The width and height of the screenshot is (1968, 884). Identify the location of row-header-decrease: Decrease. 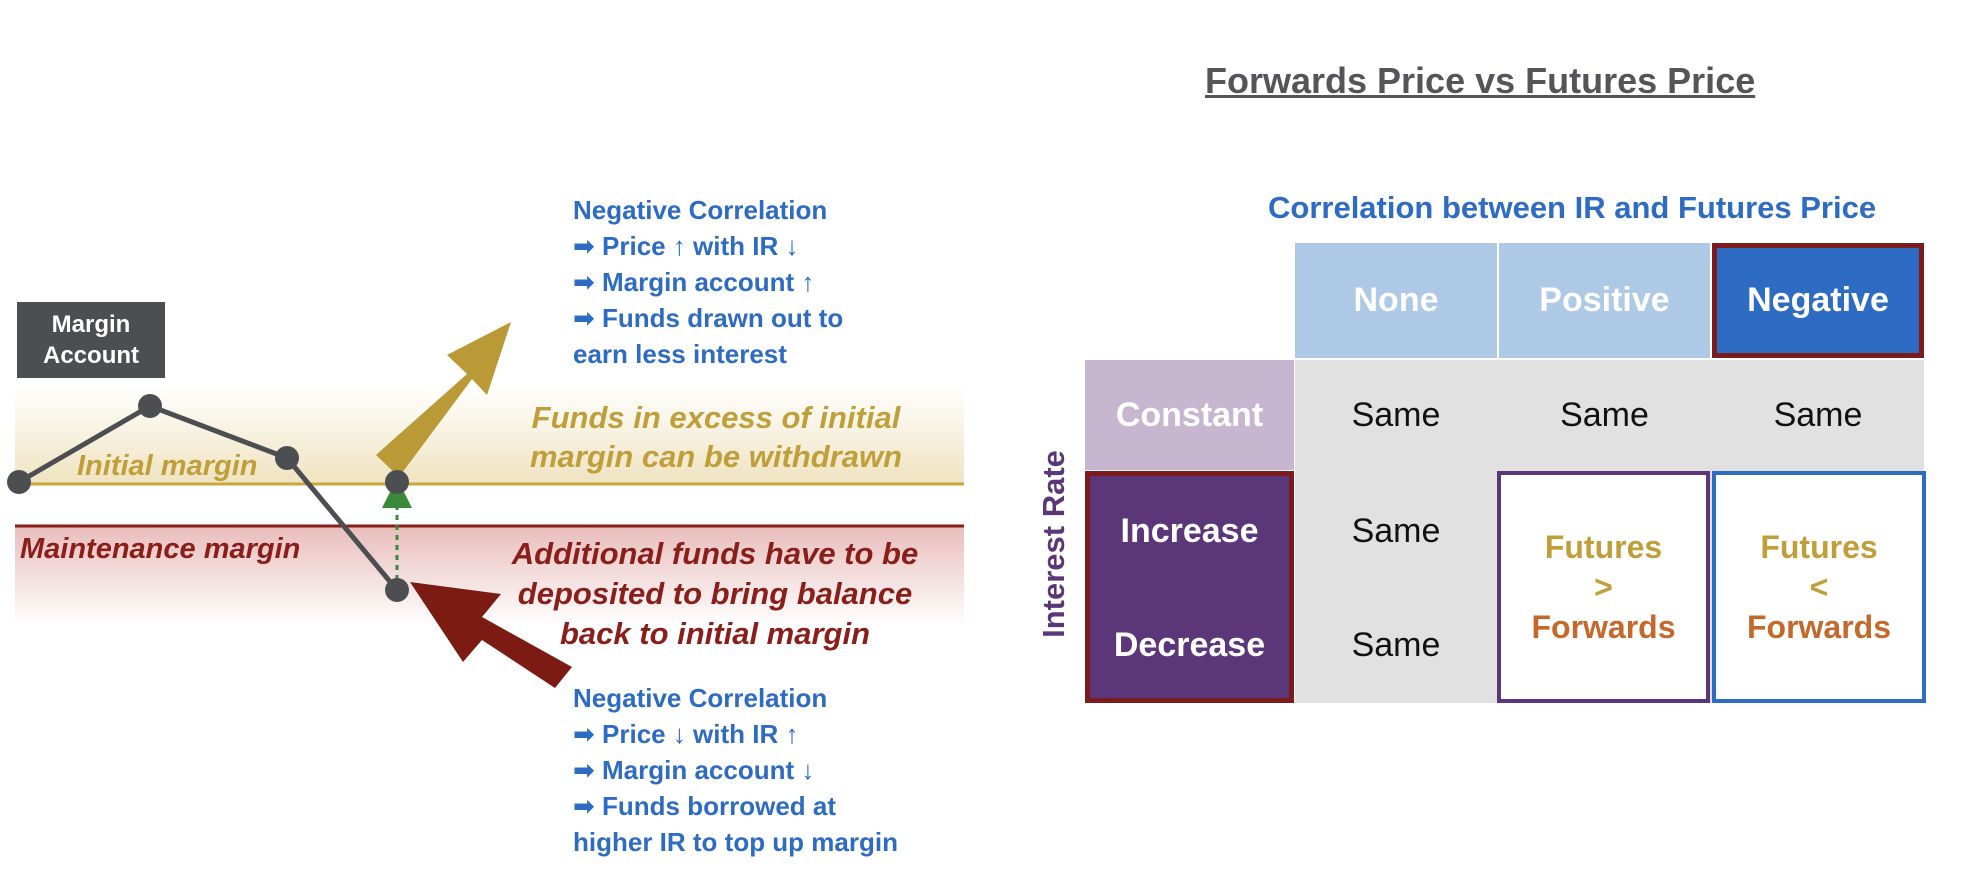
(1189, 644).